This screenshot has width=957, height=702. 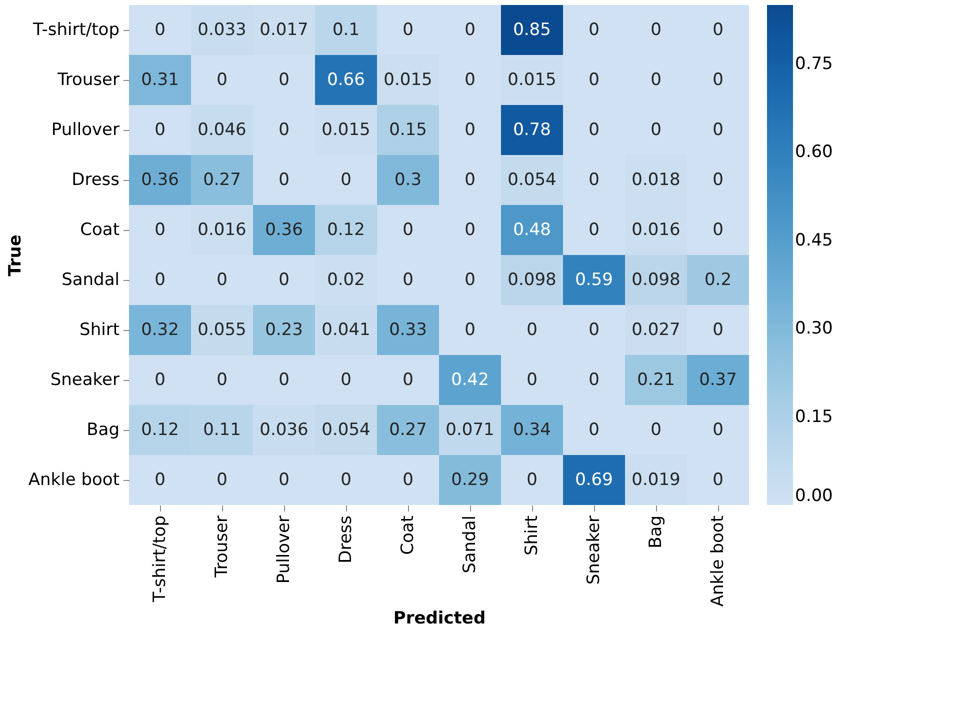 I want to click on data-label: 0.59, so click(x=594, y=280).